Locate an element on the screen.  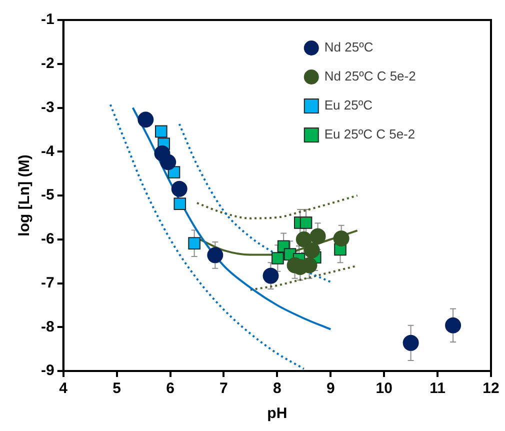
y-tick-label: -1 is located at coordinates (47, 19).